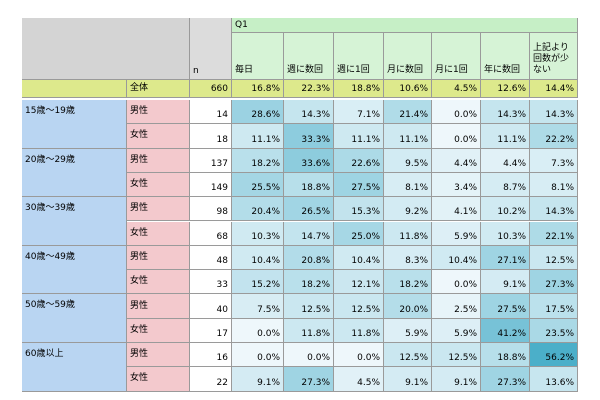 The image size is (600, 400). I want to click on percent-cell: 27.5%, so click(505, 306).